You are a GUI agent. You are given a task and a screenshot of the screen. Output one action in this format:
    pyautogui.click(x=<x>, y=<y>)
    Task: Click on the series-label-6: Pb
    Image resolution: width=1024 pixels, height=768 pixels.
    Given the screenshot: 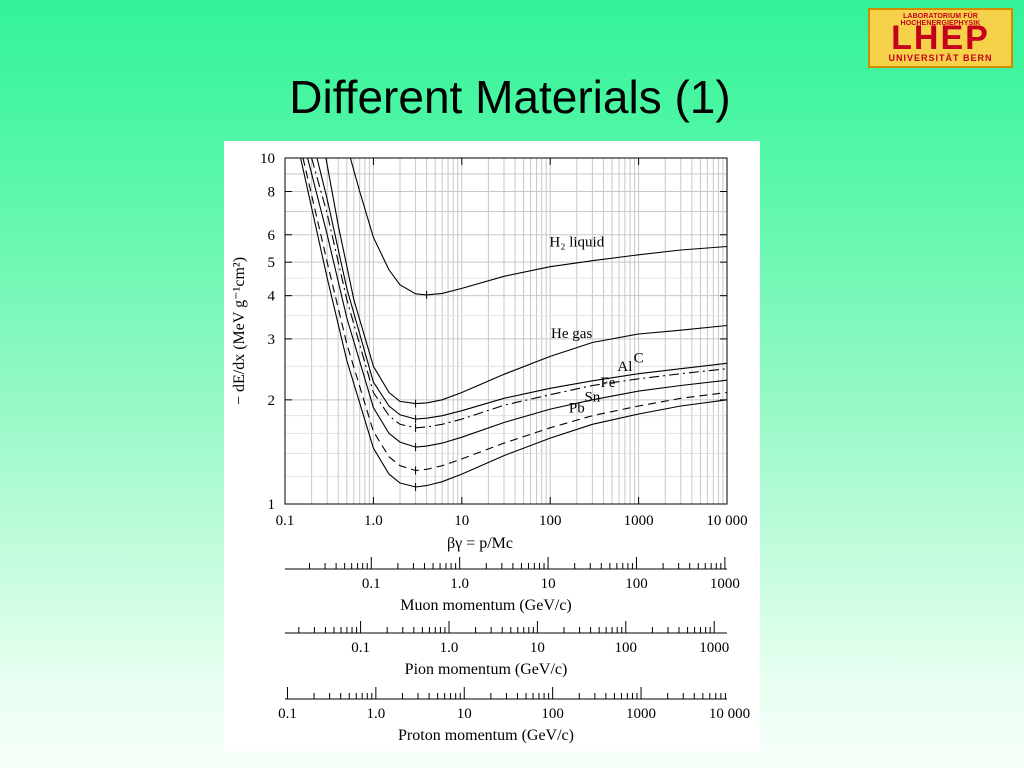 What is the action you would take?
    pyautogui.click(x=577, y=408)
    